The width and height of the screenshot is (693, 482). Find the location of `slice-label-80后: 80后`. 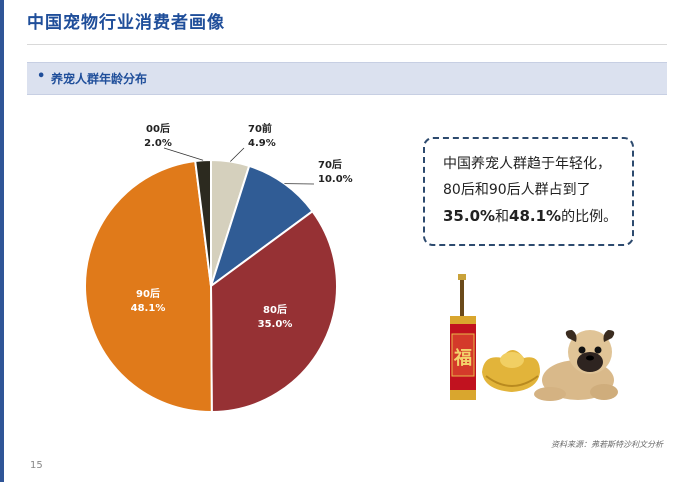

slice-label-80后: 80后 is located at coordinates (275, 309).